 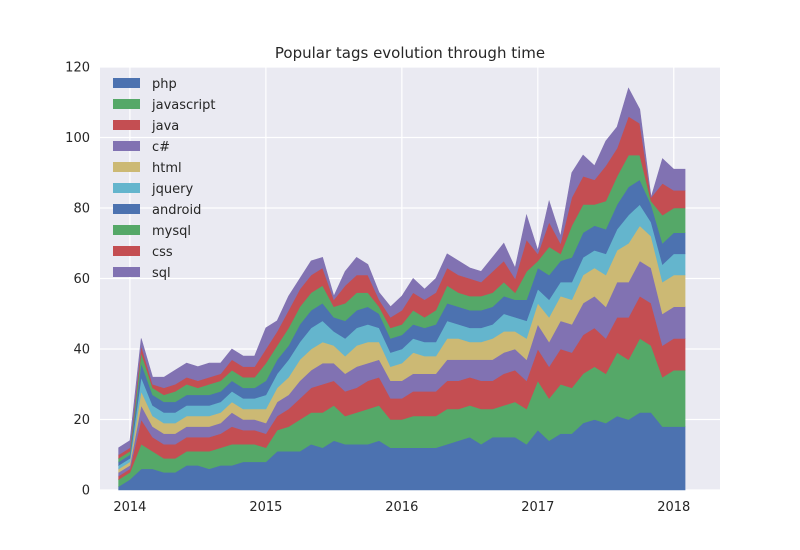 I want to click on legend-item: mysql, so click(x=152, y=231).